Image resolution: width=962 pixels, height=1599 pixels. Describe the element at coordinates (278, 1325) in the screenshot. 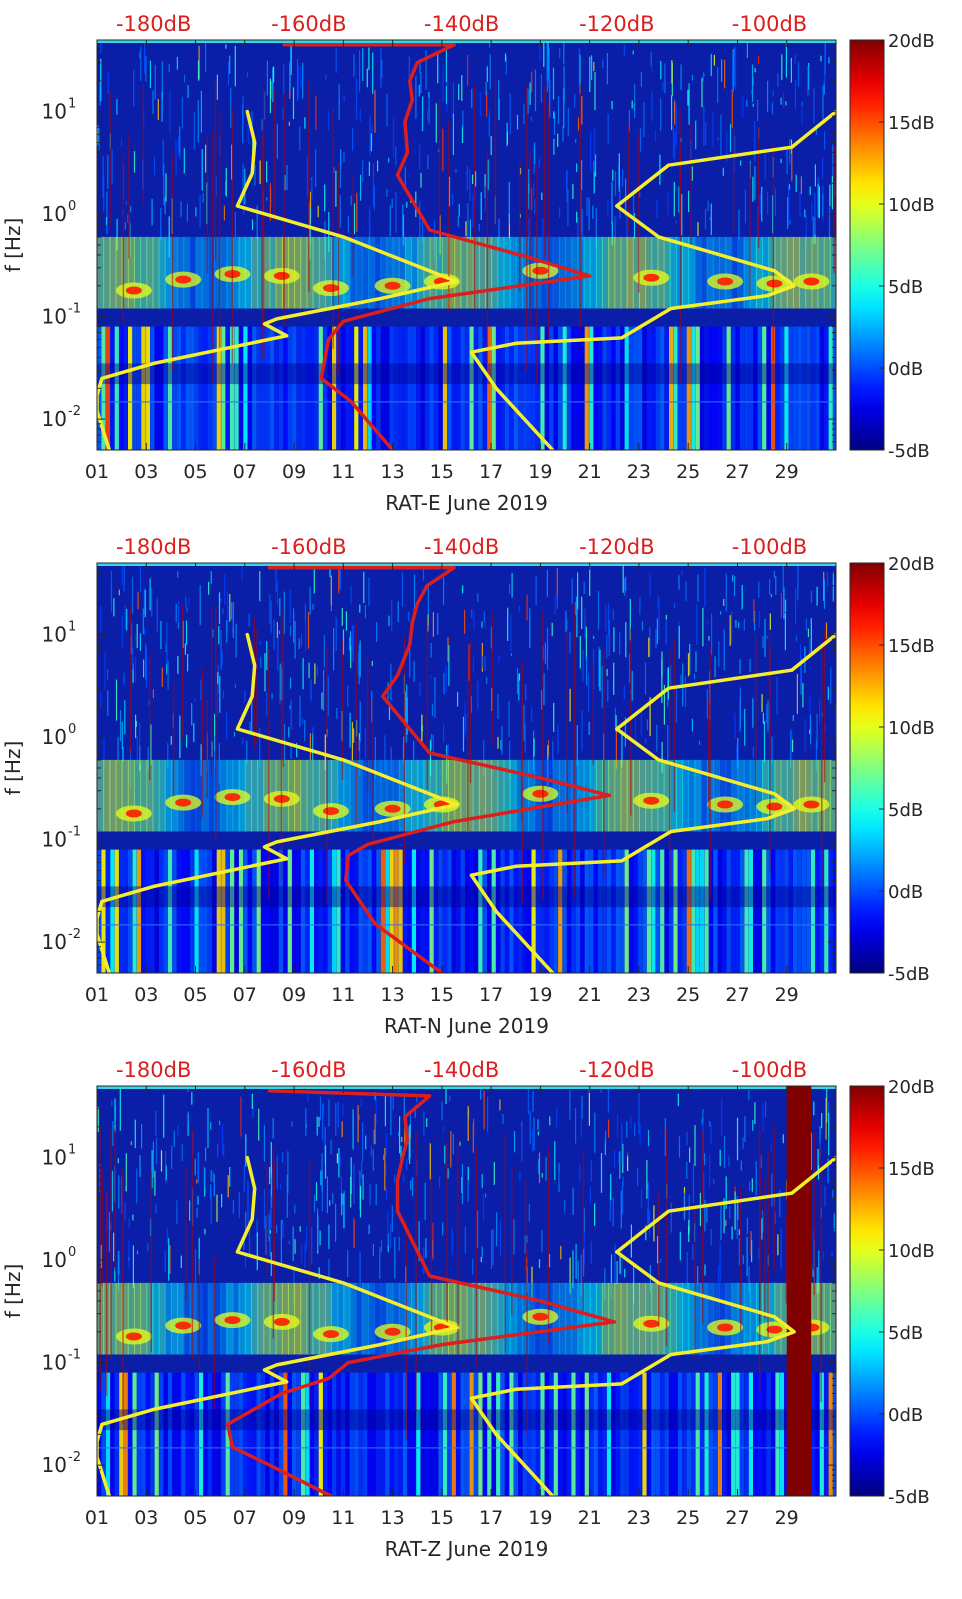

I see `yellow-line-low` at that location.